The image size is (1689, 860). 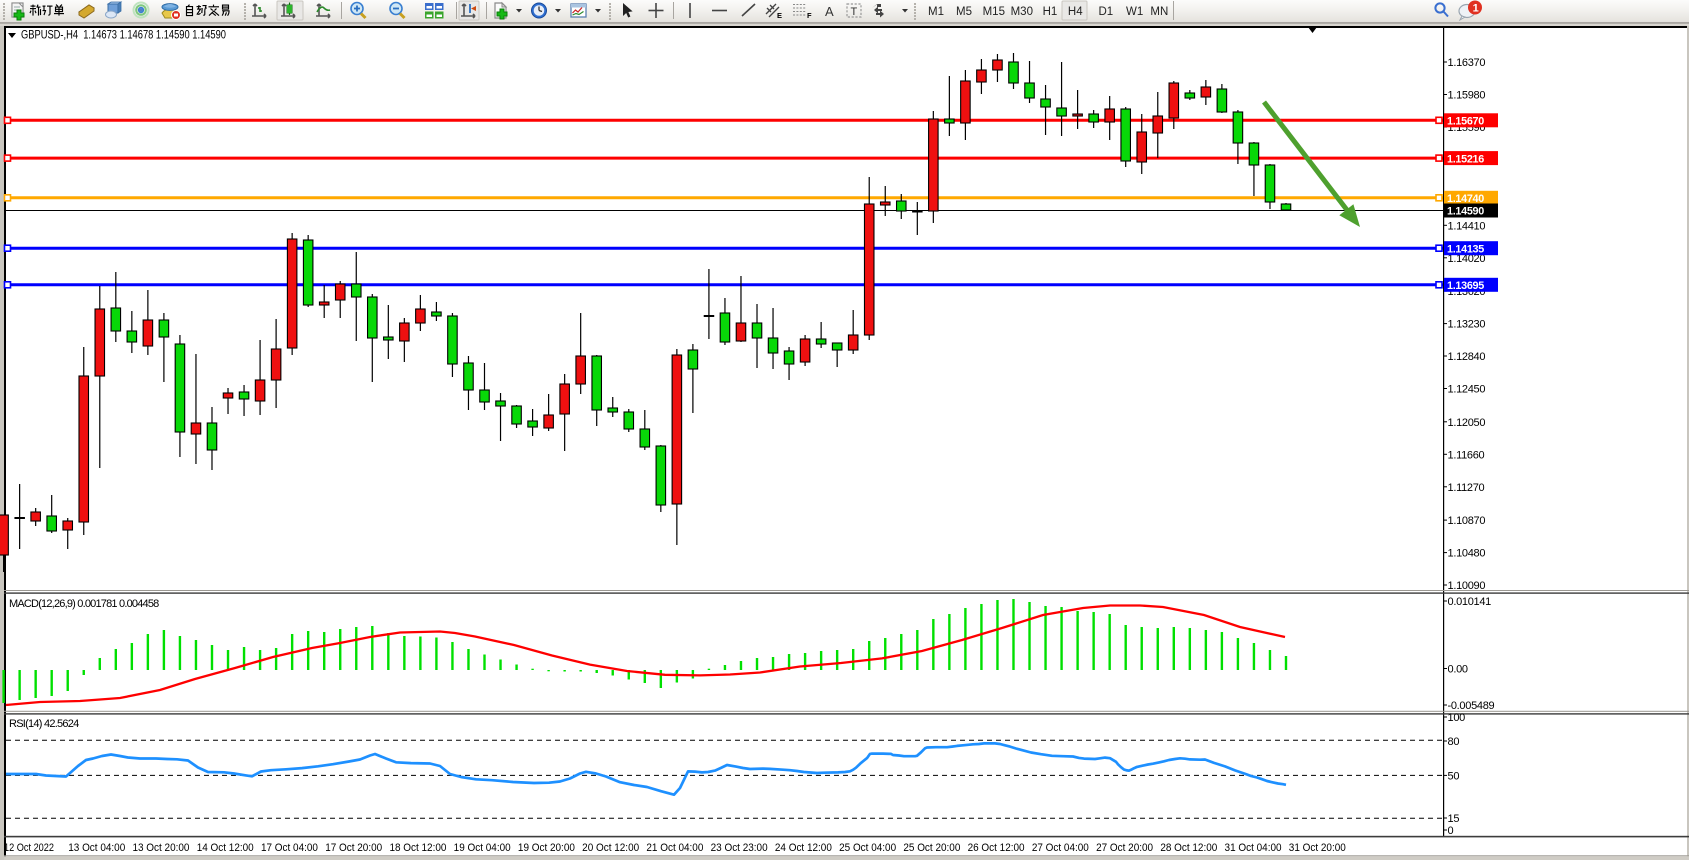 What do you see at coordinates (44, 724) in the screenshot?
I see `svg-text: RSI(14) 42.5624` at bounding box center [44, 724].